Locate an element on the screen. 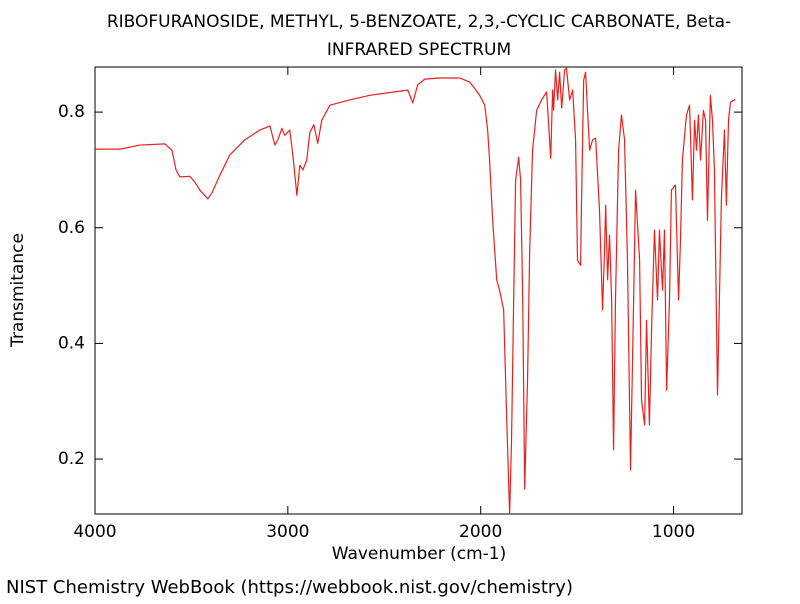  x-axis-label: Wavenumber (cm-1) is located at coordinates (419, 554).